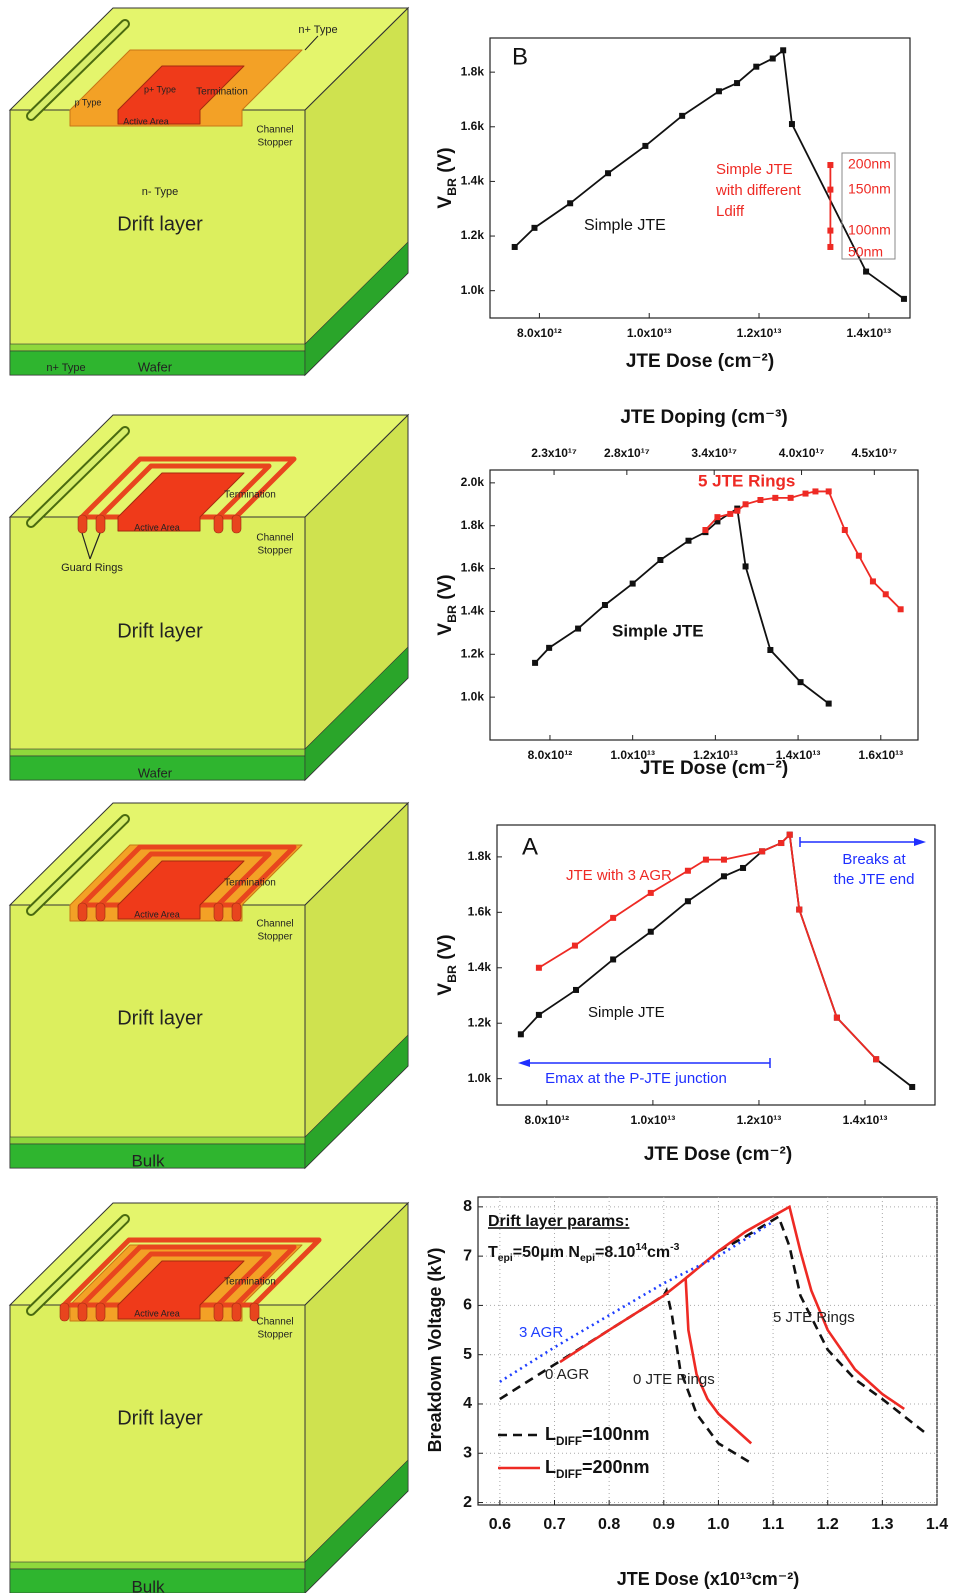 The width and height of the screenshot is (970, 1593). What do you see at coordinates (530, 846) in the screenshot?
I see `panel-label: A` at bounding box center [530, 846].